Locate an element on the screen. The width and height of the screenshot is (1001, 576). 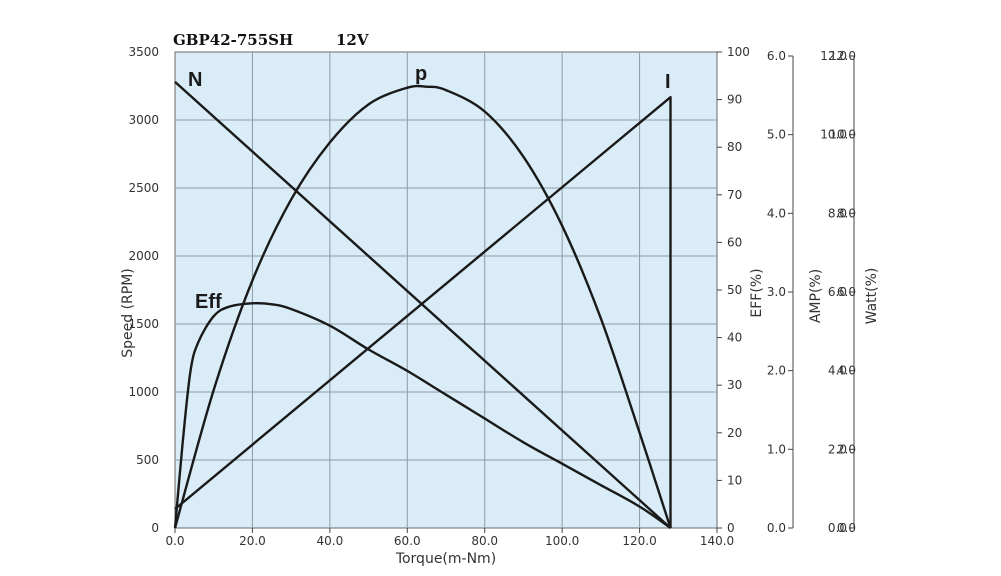
x-tick-label: 140.0 is located at coordinates (717, 541).